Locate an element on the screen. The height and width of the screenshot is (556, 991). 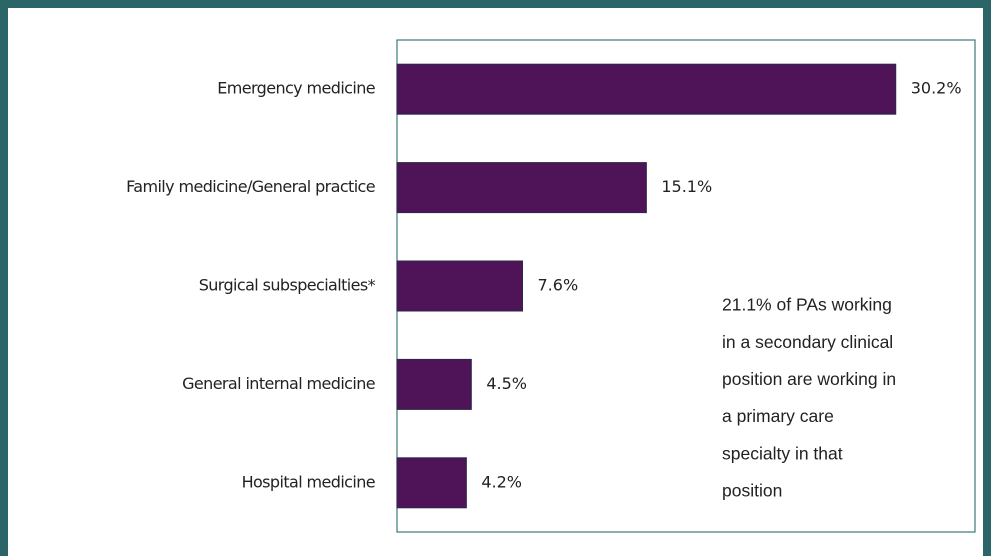
annotation: 21.1% of PAs working is located at coordinates (807, 305).